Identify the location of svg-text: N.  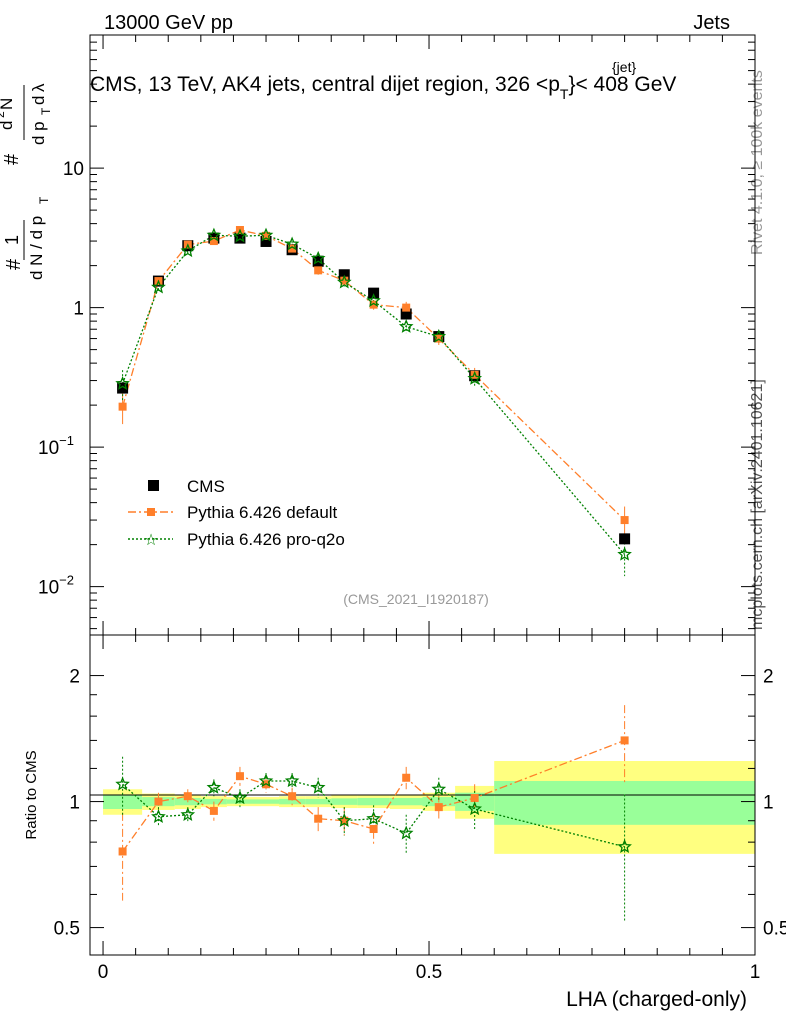
(8, 104).